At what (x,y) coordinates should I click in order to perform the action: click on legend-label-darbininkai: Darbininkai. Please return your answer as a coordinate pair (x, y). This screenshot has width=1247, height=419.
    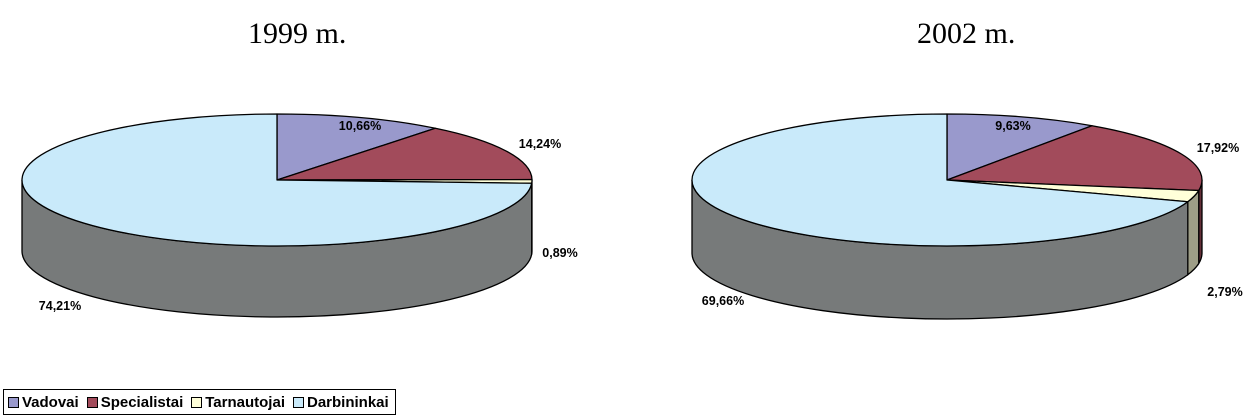
    Looking at the image, I should click on (347, 402).